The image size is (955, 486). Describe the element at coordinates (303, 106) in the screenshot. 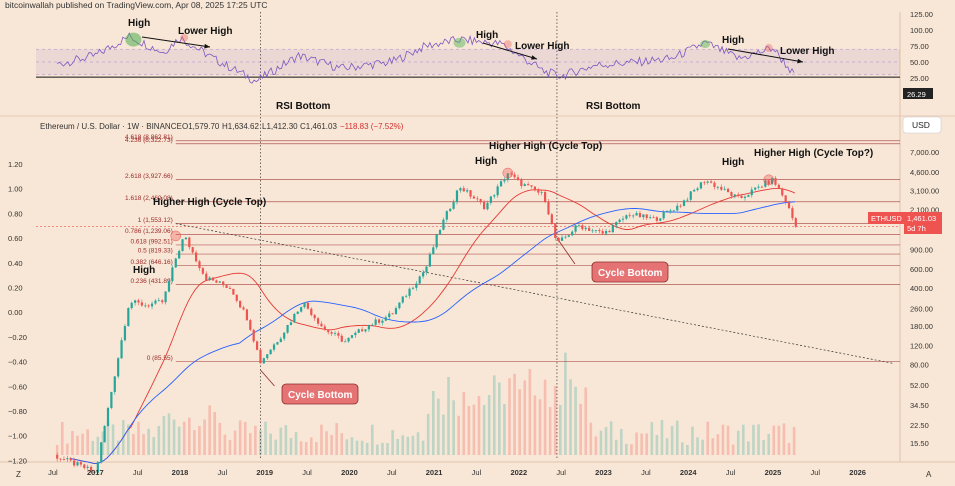

I see `annotation-rsi-bottom-1: RSI Bottom` at that location.